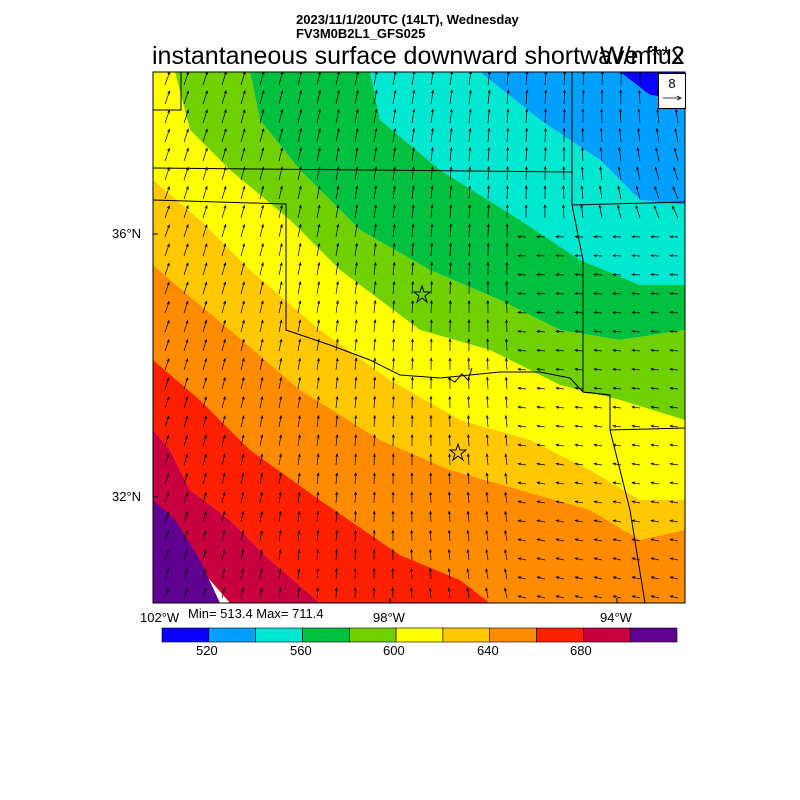 Image resolution: width=800 pixels, height=800 pixels. What do you see at coordinates (672, 91) in the screenshot?
I see `vector-reference-box: 8` at bounding box center [672, 91].